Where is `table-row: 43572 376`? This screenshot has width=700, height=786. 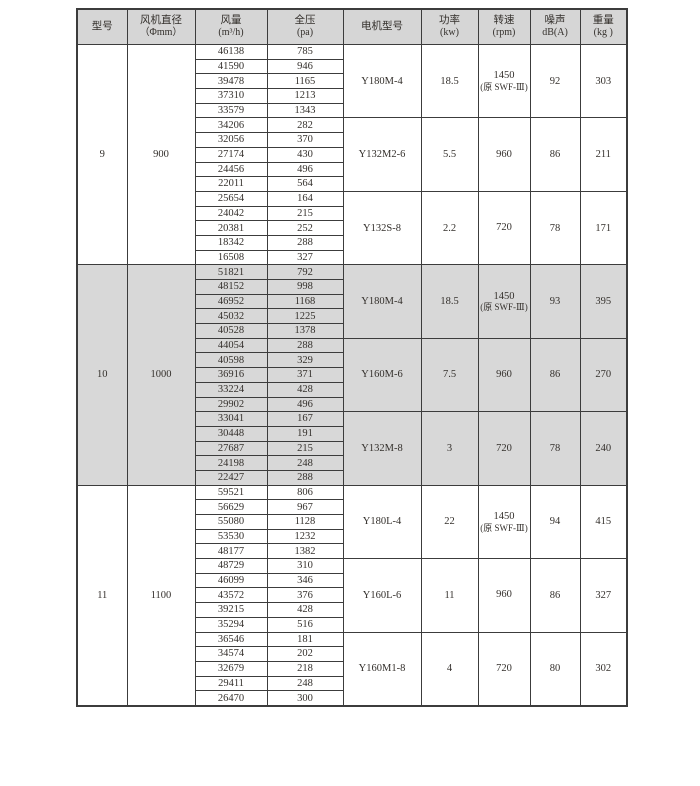
table-row: 43572 376 is located at coordinates (352, 595).